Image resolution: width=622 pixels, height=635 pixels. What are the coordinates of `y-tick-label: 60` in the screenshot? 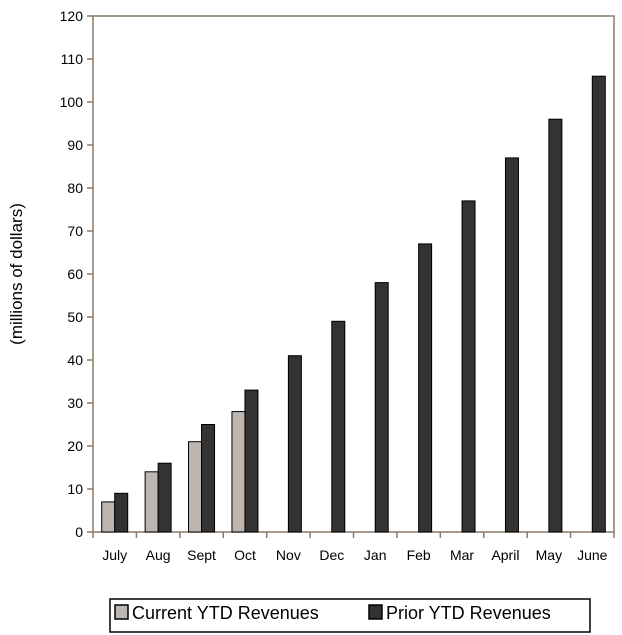 It's located at (75, 274).